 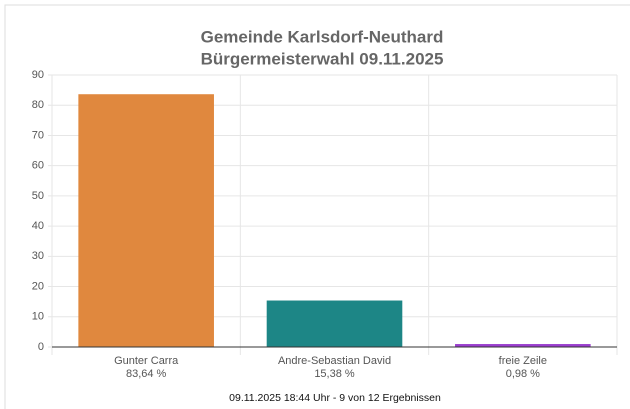 I want to click on y-tick-label: 30, so click(x=38, y=256).